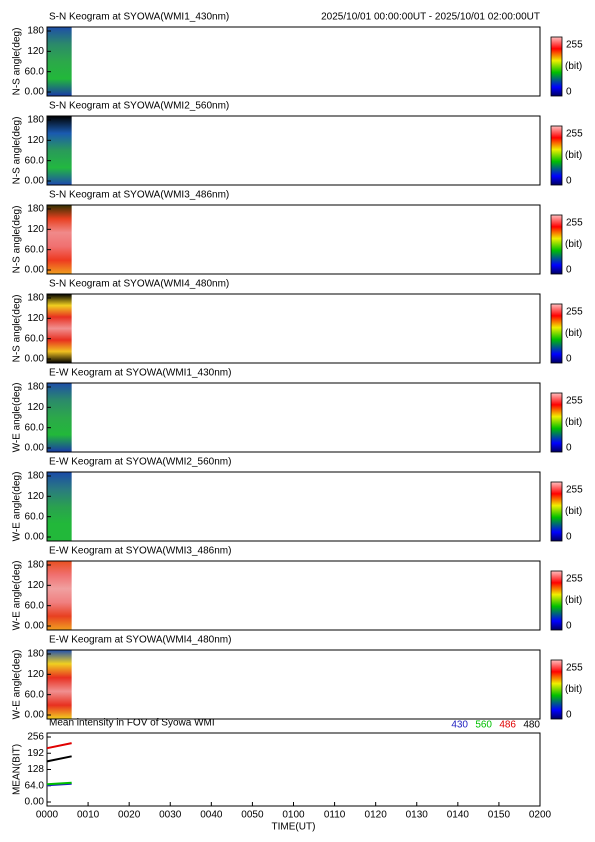  I want to click on panel-title: E-W Keogram at SYOWA(WMI4_480nm), so click(140, 640).